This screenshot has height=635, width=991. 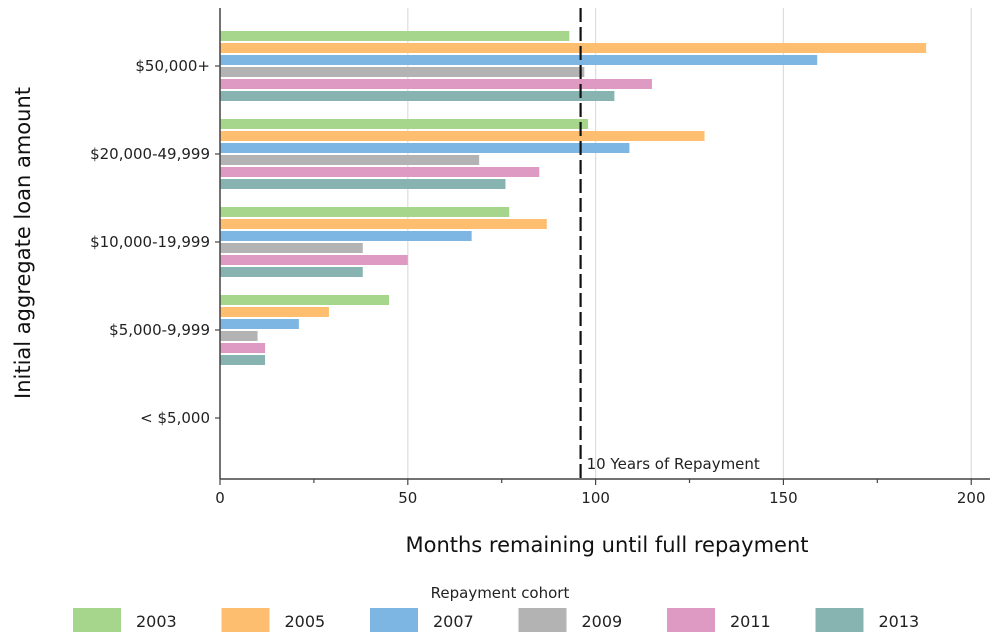 What do you see at coordinates (750, 621) in the screenshot?
I see `legend-label: 2011` at bounding box center [750, 621].